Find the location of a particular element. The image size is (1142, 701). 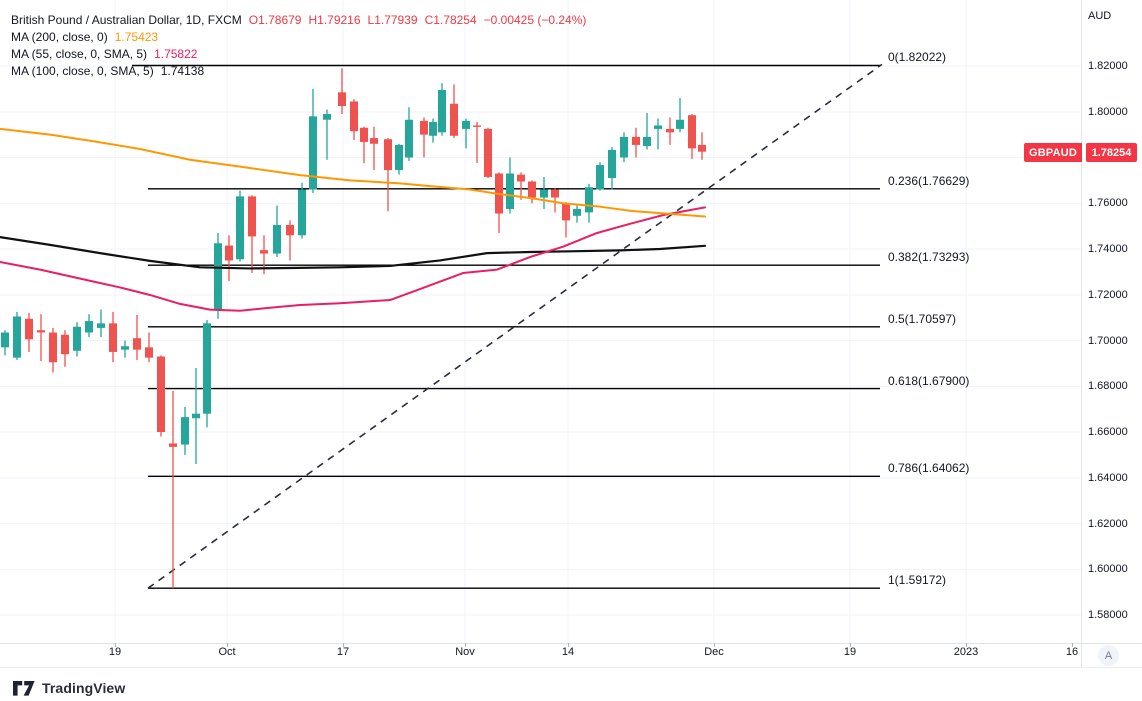

fib-label: 0.5(1.70597) is located at coordinates (922, 318).